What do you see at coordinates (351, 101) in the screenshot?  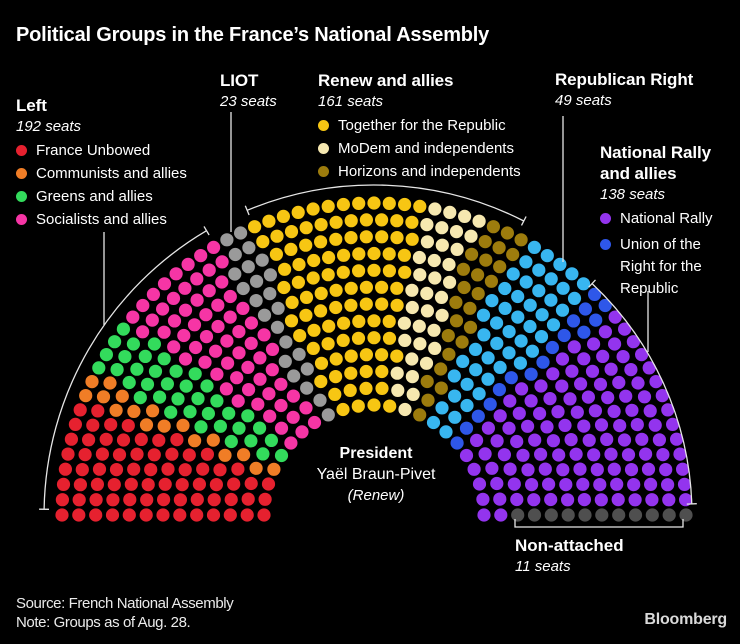 I see `legend-renew-seats: 161 seats` at bounding box center [351, 101].